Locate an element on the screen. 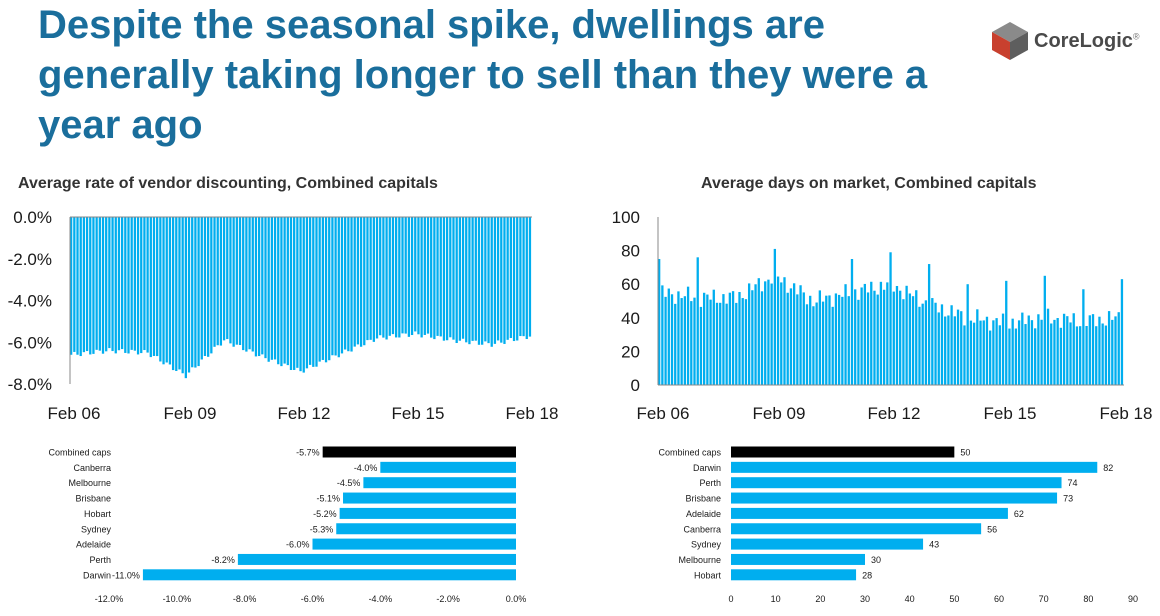  dom-value-label: 28 is located at coordinates (867, 575).